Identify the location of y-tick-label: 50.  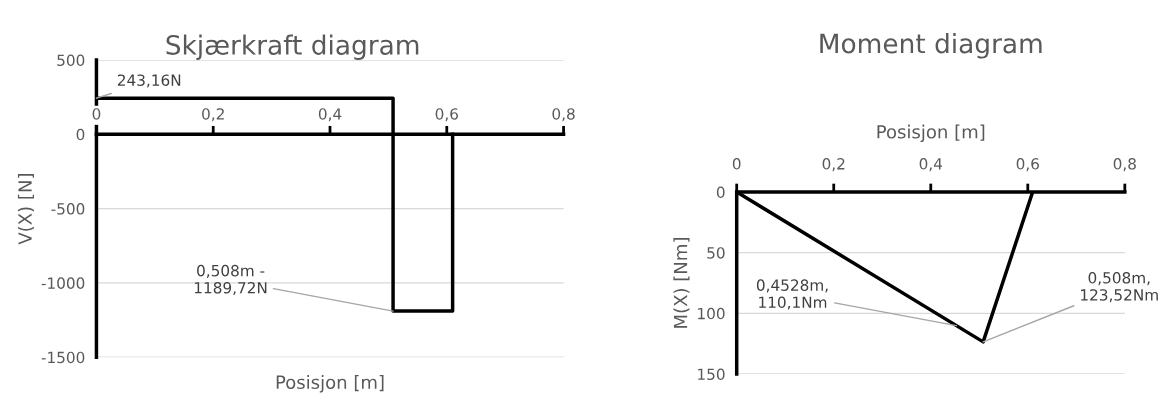
(716, 253).